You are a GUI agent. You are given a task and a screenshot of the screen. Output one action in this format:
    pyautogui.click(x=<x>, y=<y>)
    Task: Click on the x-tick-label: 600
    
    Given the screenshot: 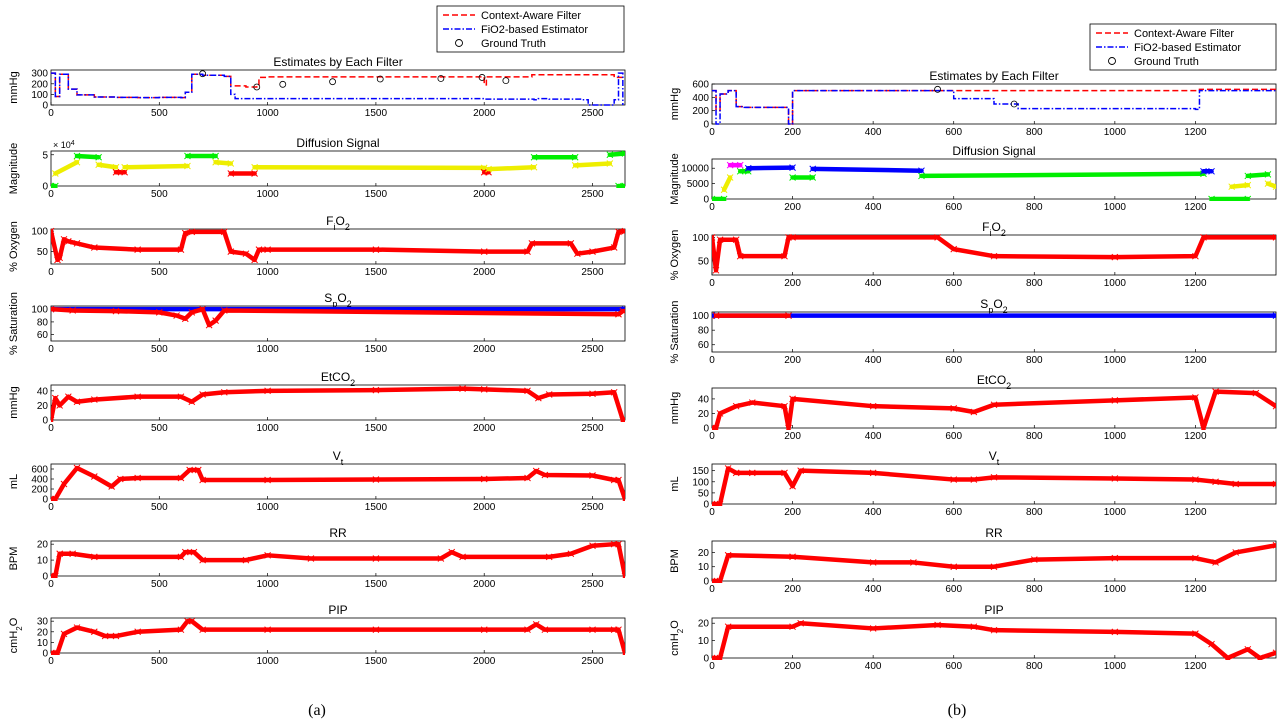 What is the action you would take?
    pyautogui.click(x=953, y=512)
    